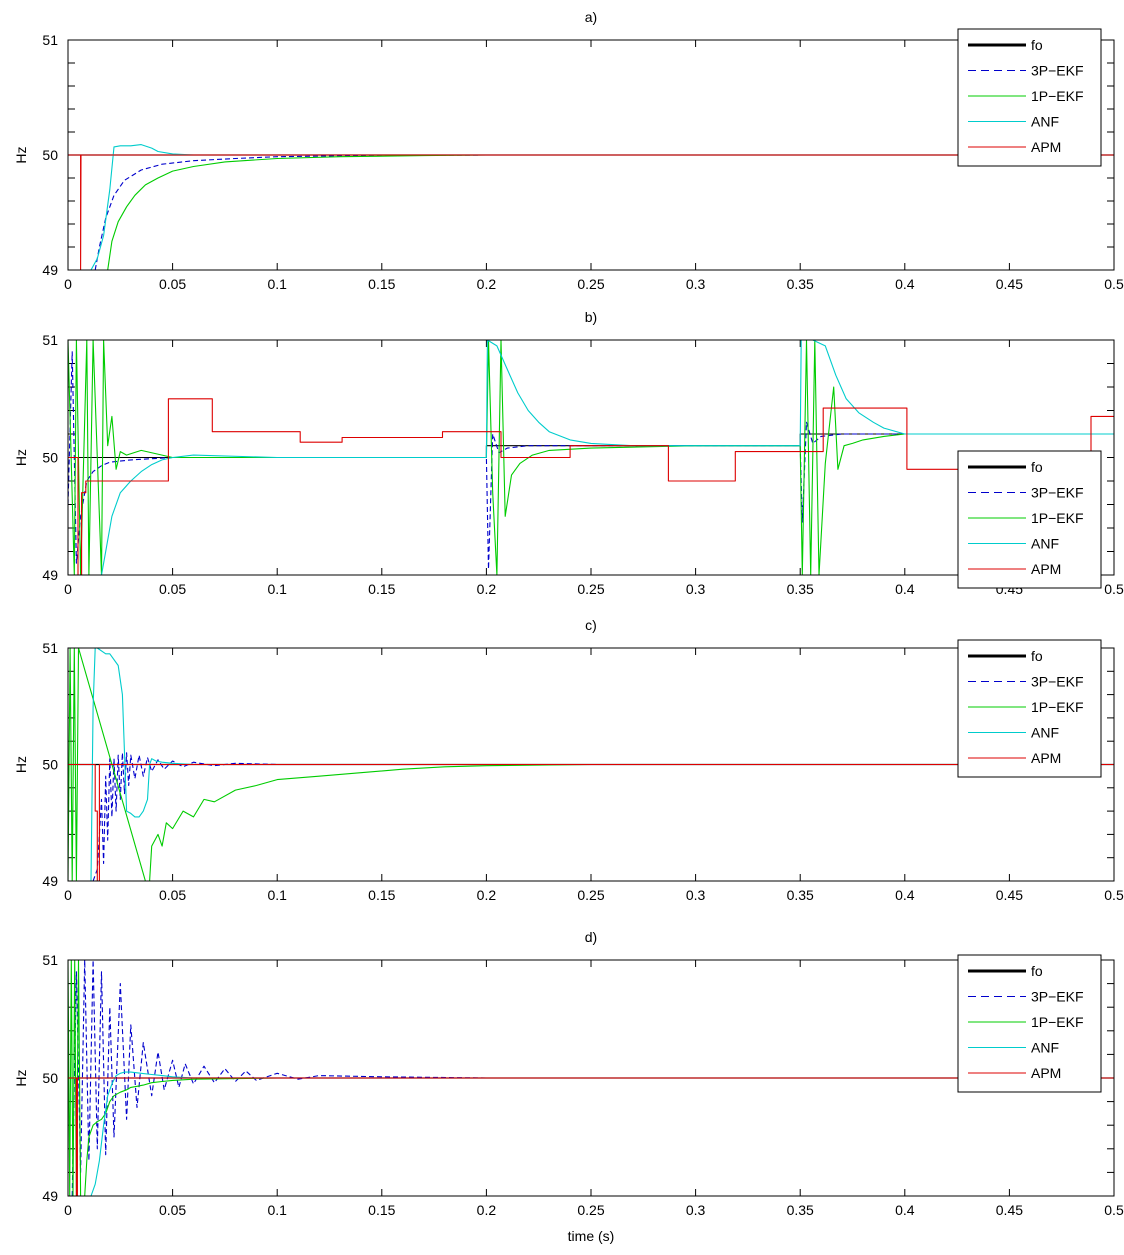  I want to click on series-line-3p-ekf, so click(603, 816).